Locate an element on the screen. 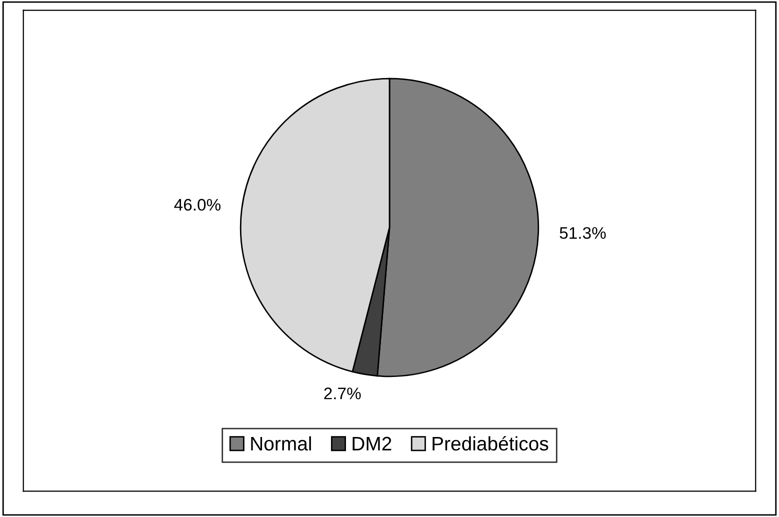 This screenshot has width=779, height=517. legend-label: Normal is located at coordinates (281, 443).